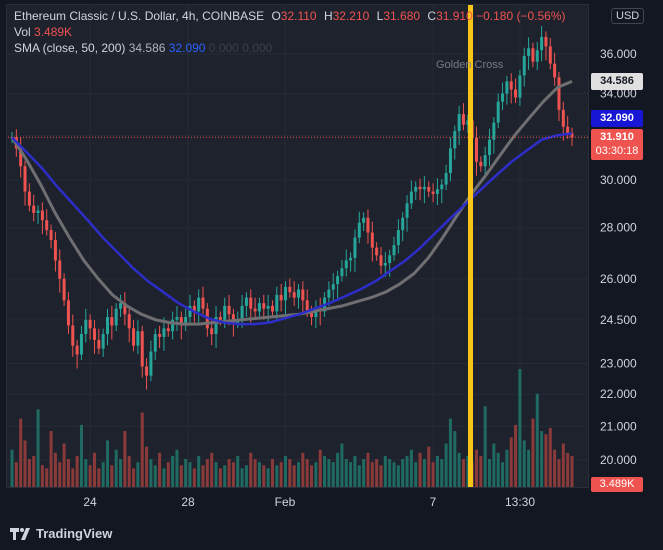 Image resolution: width=663 pixels, height=550 pixels. Describe the element at coordinates (20, 533) in the screenshot. I see `tradingview-logo-icon` at that location.